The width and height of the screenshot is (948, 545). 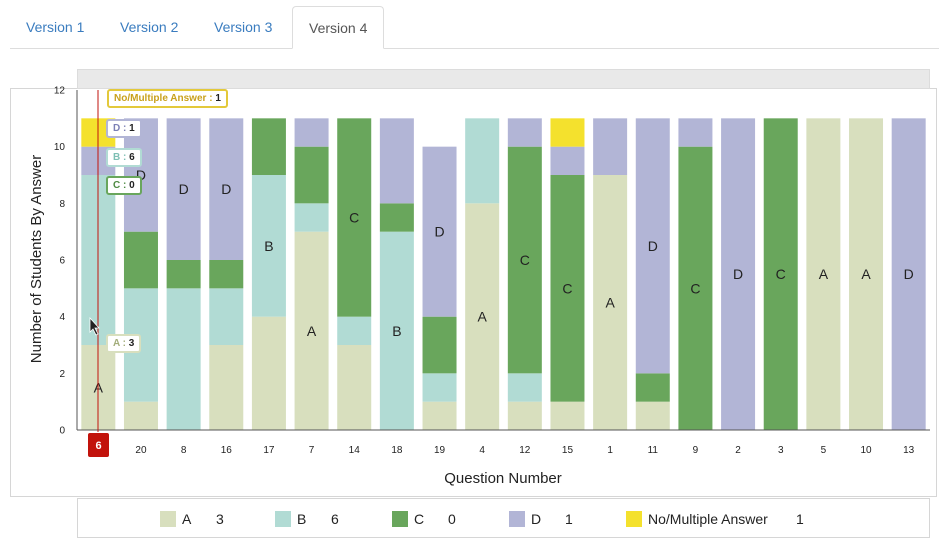 I want to click on x-tick-label: 12, so click(x=525, y=450).